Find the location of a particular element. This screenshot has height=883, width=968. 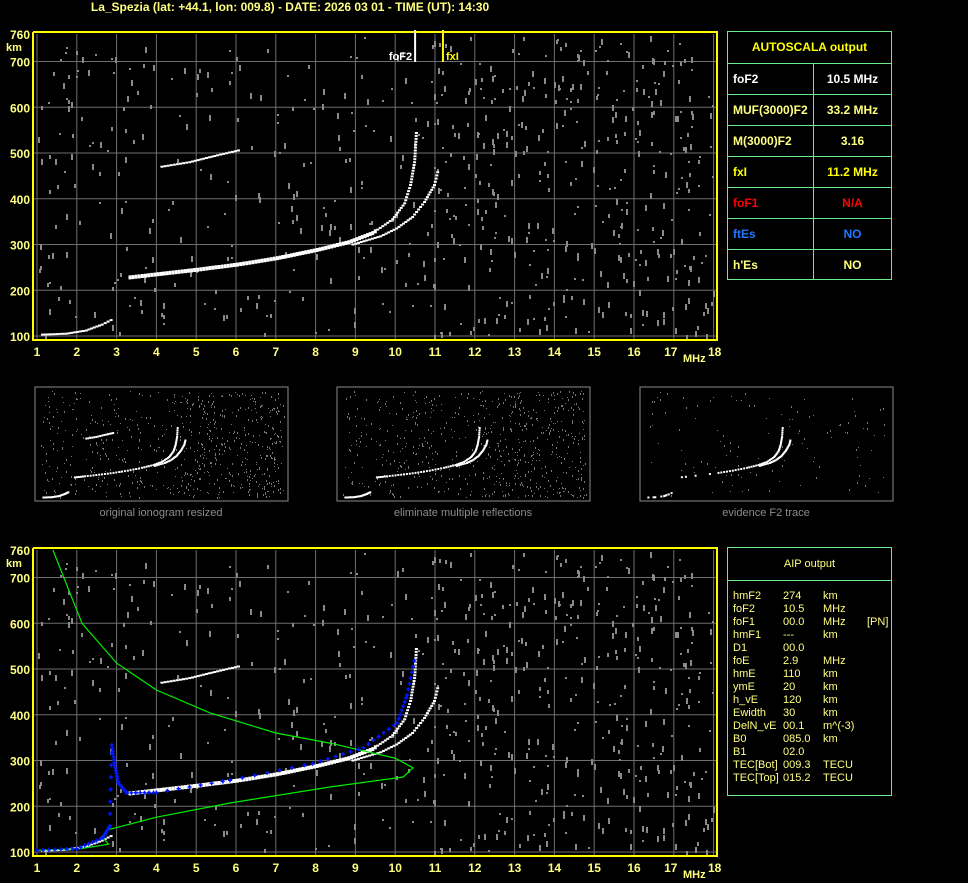

aip-cell: 110 is located at coordinates (792, 674).